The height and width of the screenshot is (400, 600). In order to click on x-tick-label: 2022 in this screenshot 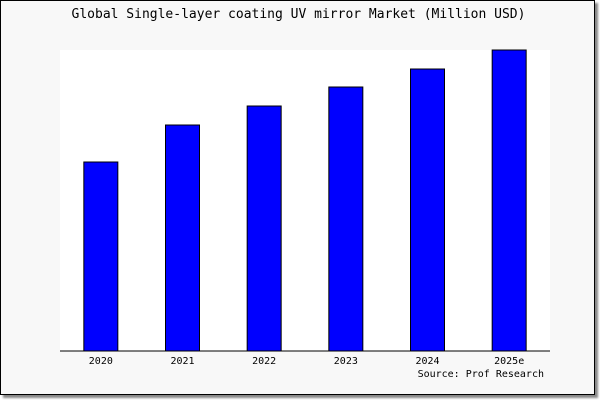, I will do `click(264, 361)`.